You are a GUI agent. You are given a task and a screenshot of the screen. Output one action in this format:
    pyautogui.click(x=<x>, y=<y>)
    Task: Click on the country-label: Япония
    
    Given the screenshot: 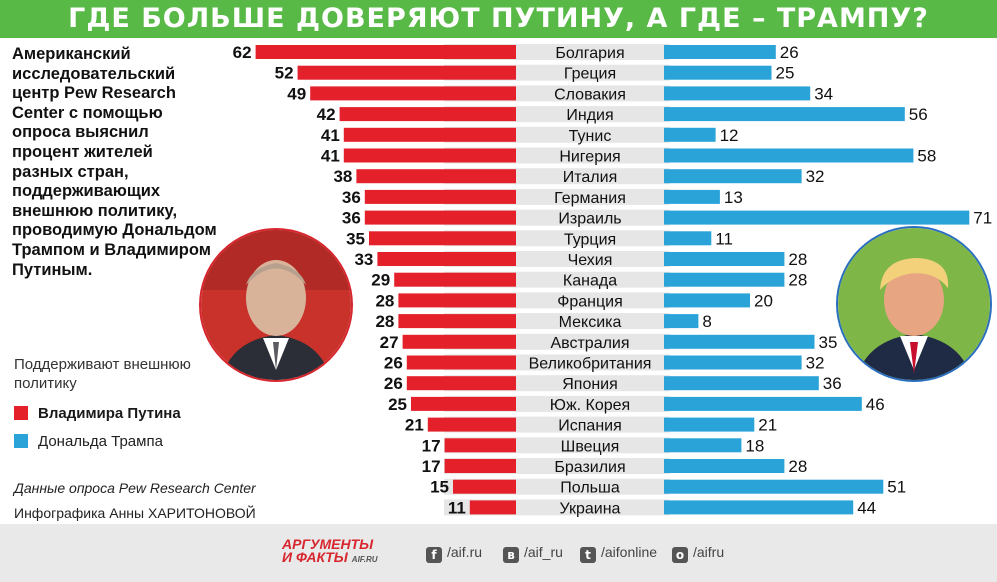 What is the action you would take?
    pyautogui.click(x=590, y=384)
    